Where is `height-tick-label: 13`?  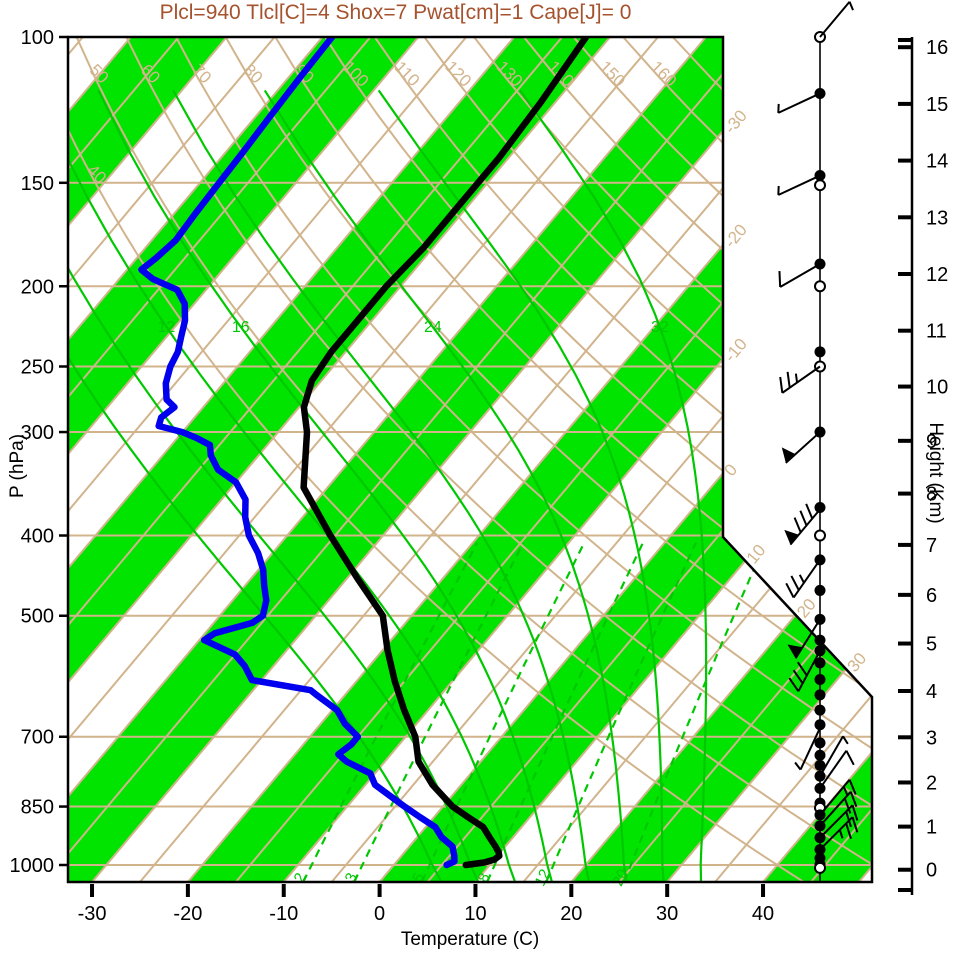
height-tick-label: 13 is located at coordinates (937, 218).